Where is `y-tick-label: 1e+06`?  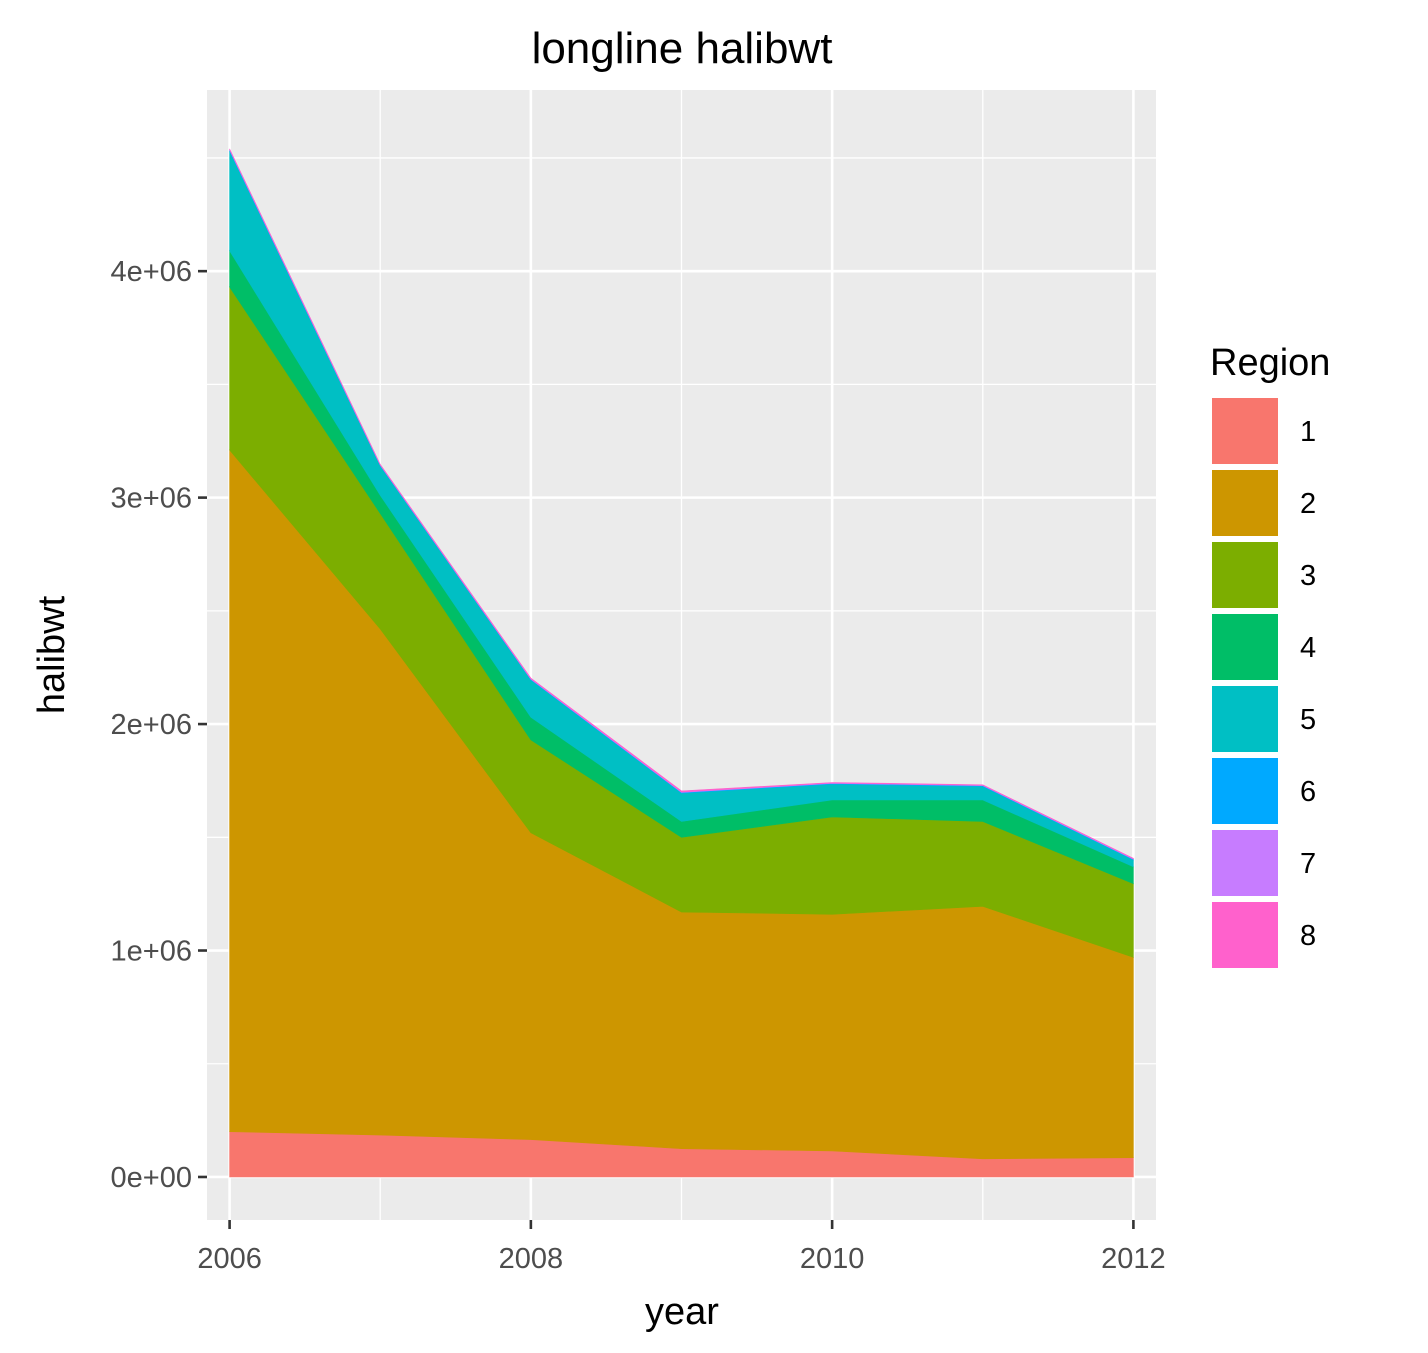
y-tick-label: 1e+06 is located at coordinates (151, 952).